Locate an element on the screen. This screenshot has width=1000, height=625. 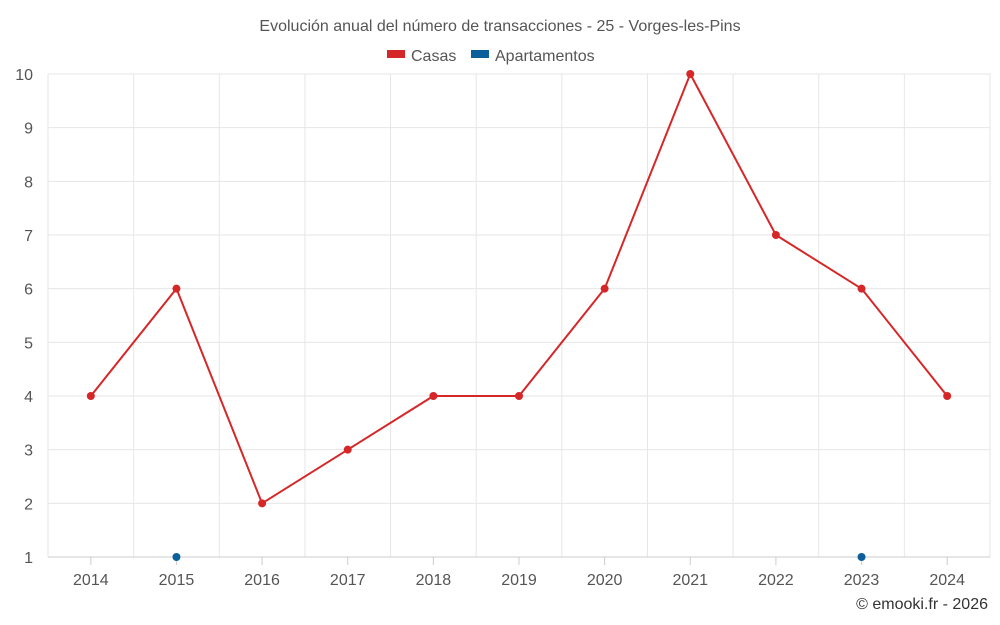
y-tick-label: 10 is located at coordinates (24, 75).